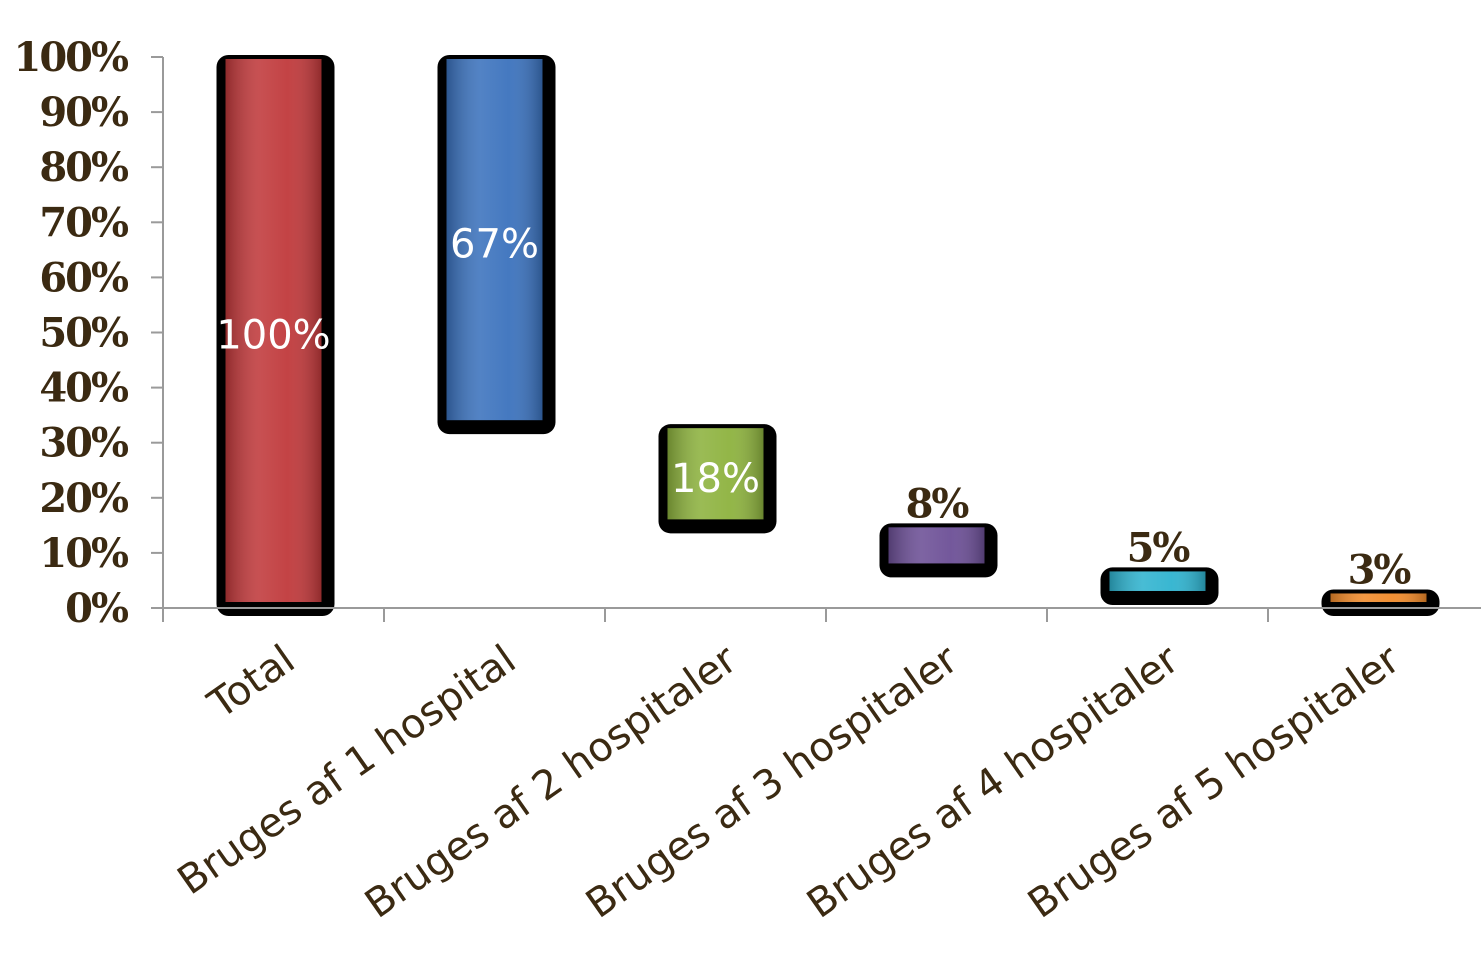  What do you see at coordinates (1380, 569) in the screenshot?
I see `data-label: 3%` at bounding box center [1380, 569].